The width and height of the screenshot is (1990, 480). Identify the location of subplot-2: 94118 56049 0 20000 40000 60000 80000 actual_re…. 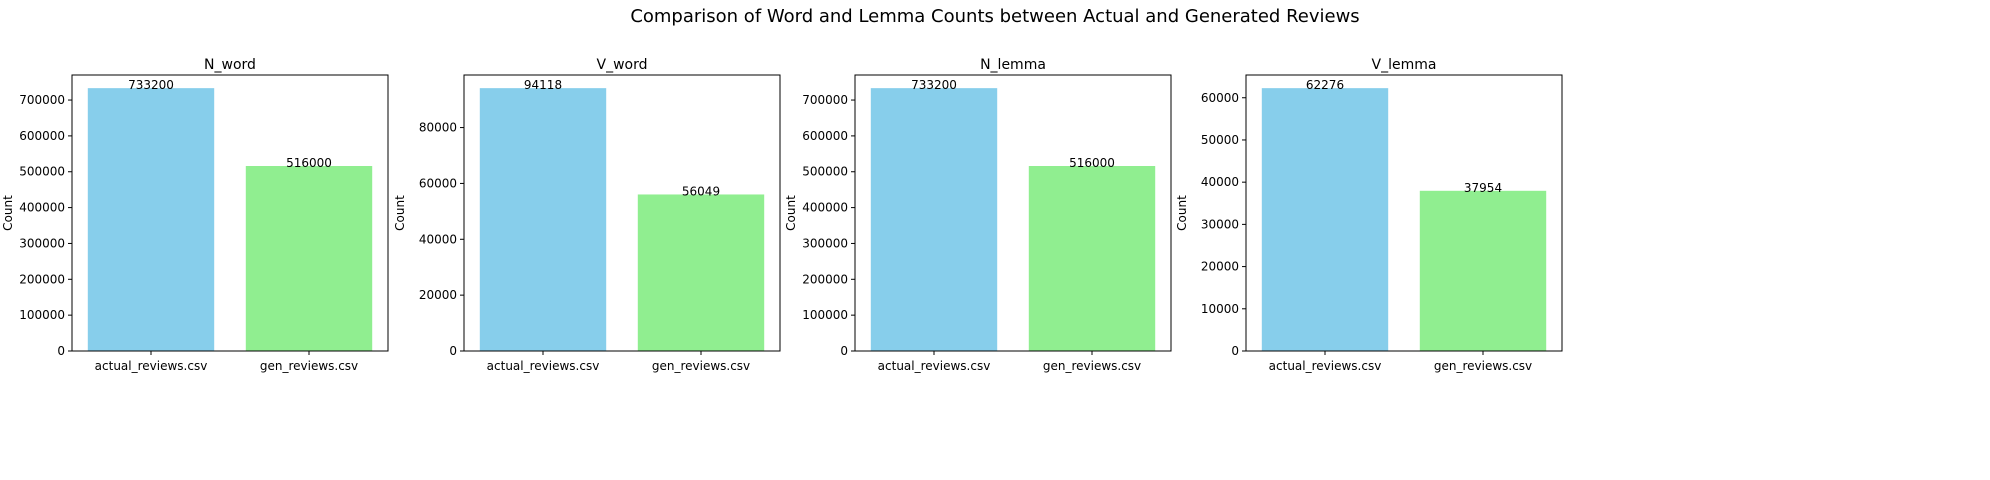
(587, 215).